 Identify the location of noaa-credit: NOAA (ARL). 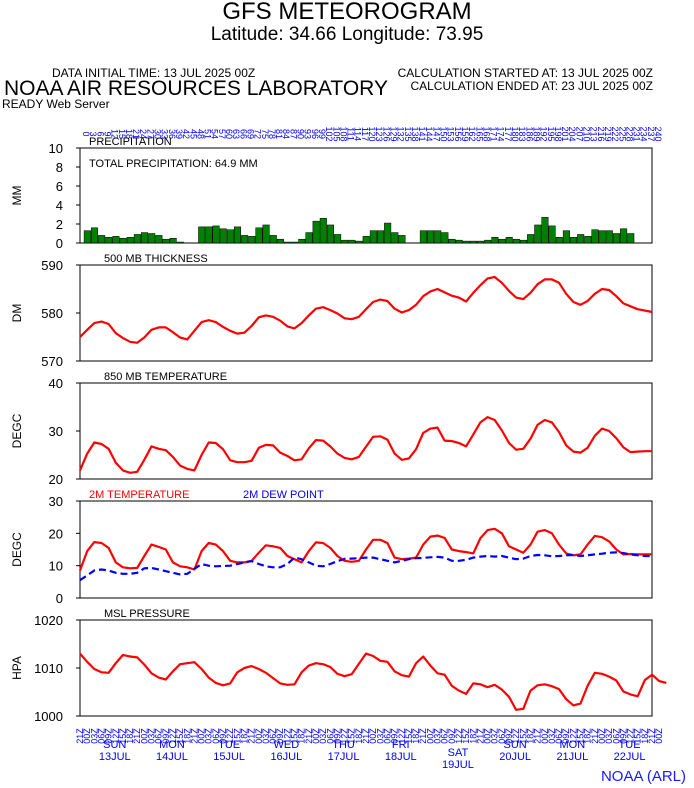
(643, 776).